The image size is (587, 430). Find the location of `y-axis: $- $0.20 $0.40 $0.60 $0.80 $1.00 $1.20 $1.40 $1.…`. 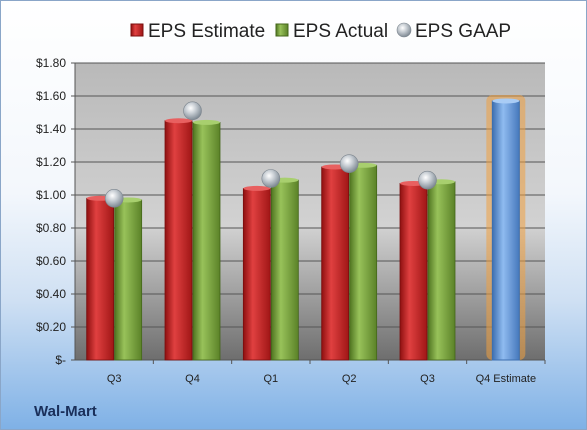

y-axis: $- $0.20 $0.40 $0.60 $0.80 $1.00 $1.20 $1.40 $1.… is located at coordinates (56, 211).